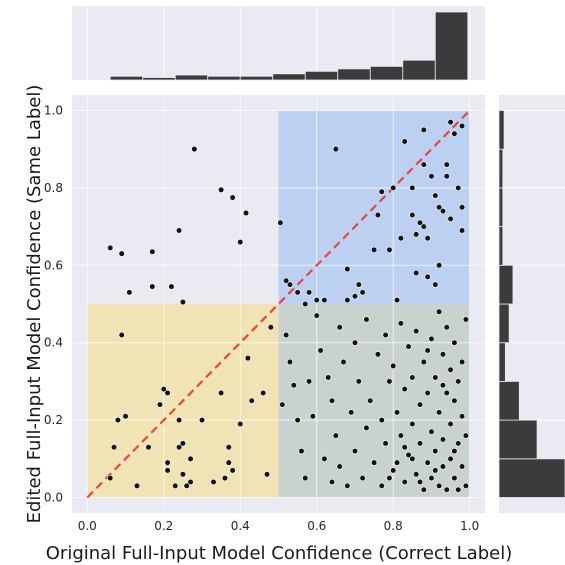 The width and height of the screenshot is (565, 565). I want to click on y-tick-label: 0.4, so click(53, 343).